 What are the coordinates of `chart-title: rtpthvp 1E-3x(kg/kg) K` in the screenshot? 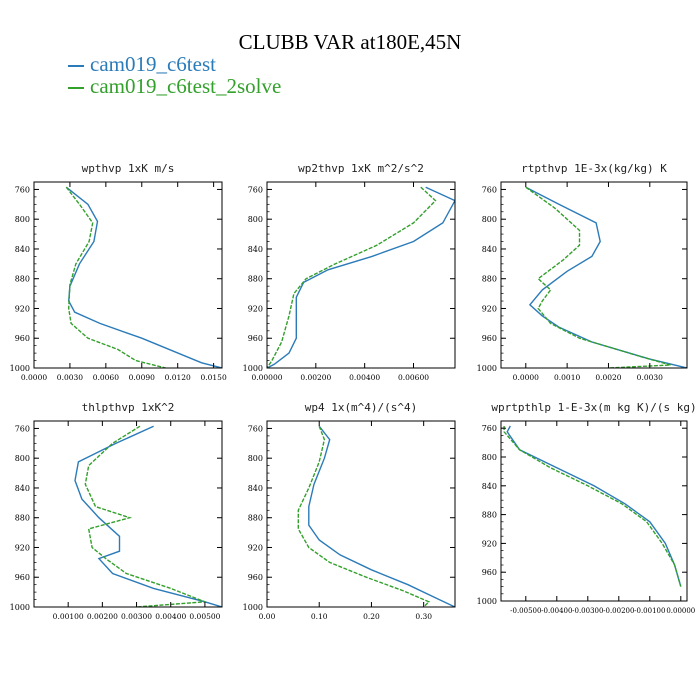 It's located at (594, 168).